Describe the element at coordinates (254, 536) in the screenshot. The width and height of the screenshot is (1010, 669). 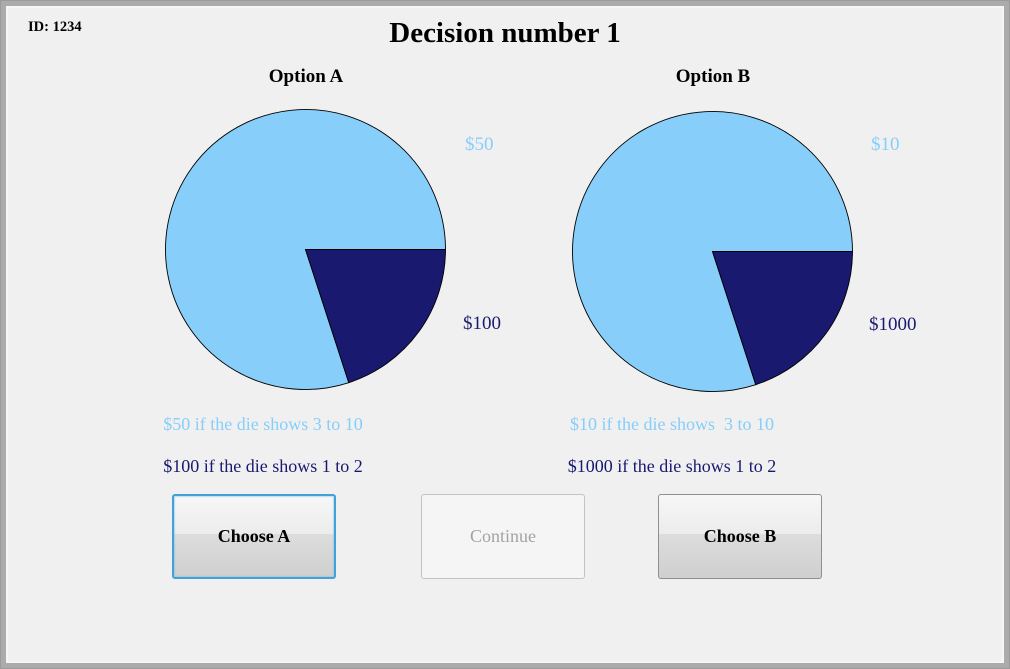
I see `choose-a-button: Choose A` at that location.